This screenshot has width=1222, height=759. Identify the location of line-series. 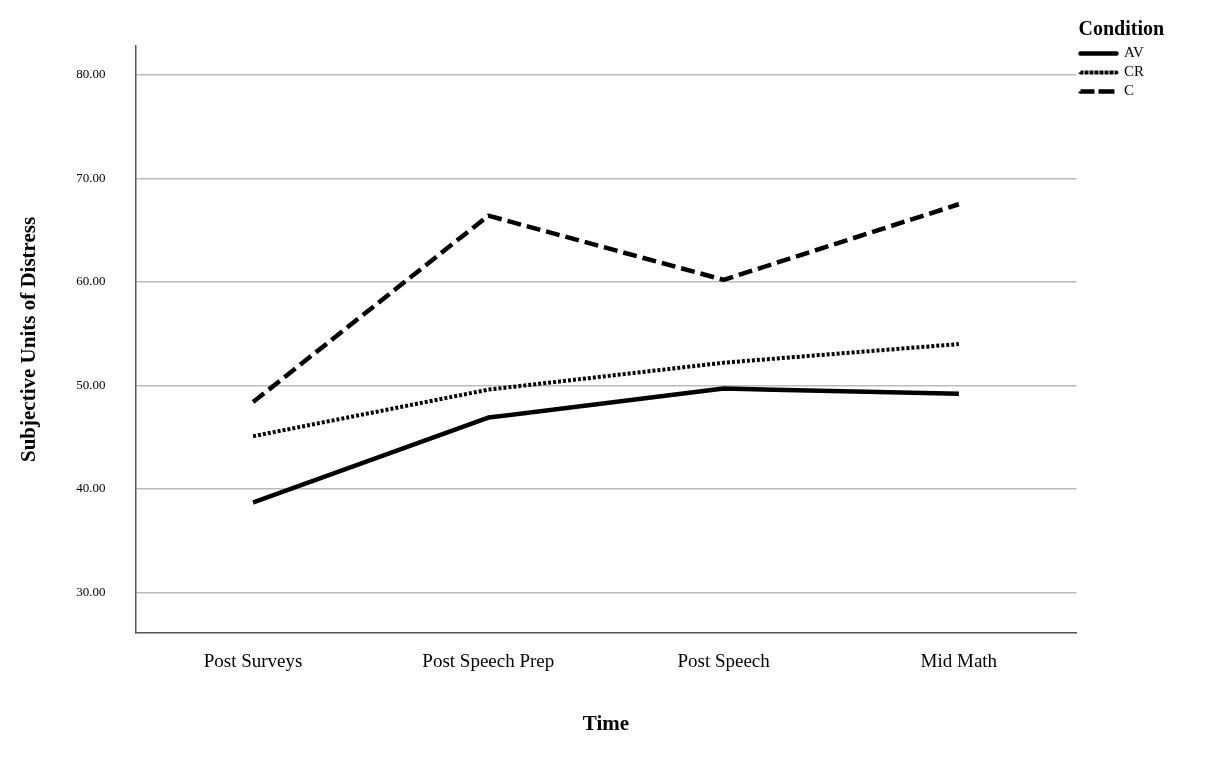
(606, 390).